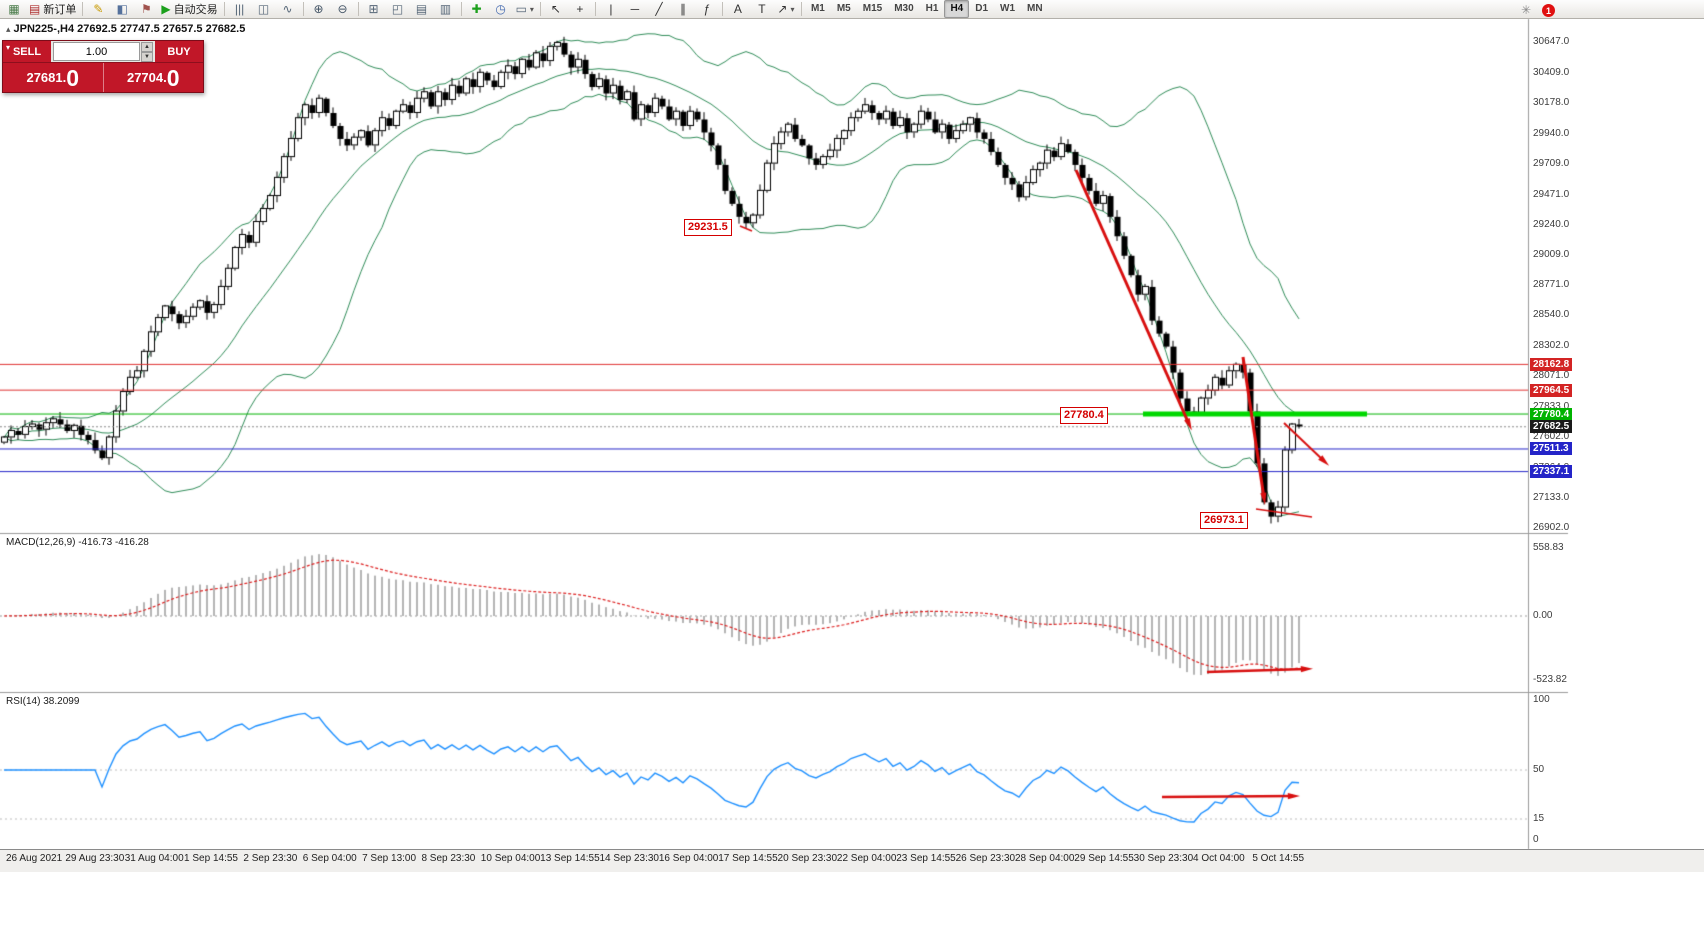  I want to click on zoom-out-icon: ⊖, so click(342, 8).